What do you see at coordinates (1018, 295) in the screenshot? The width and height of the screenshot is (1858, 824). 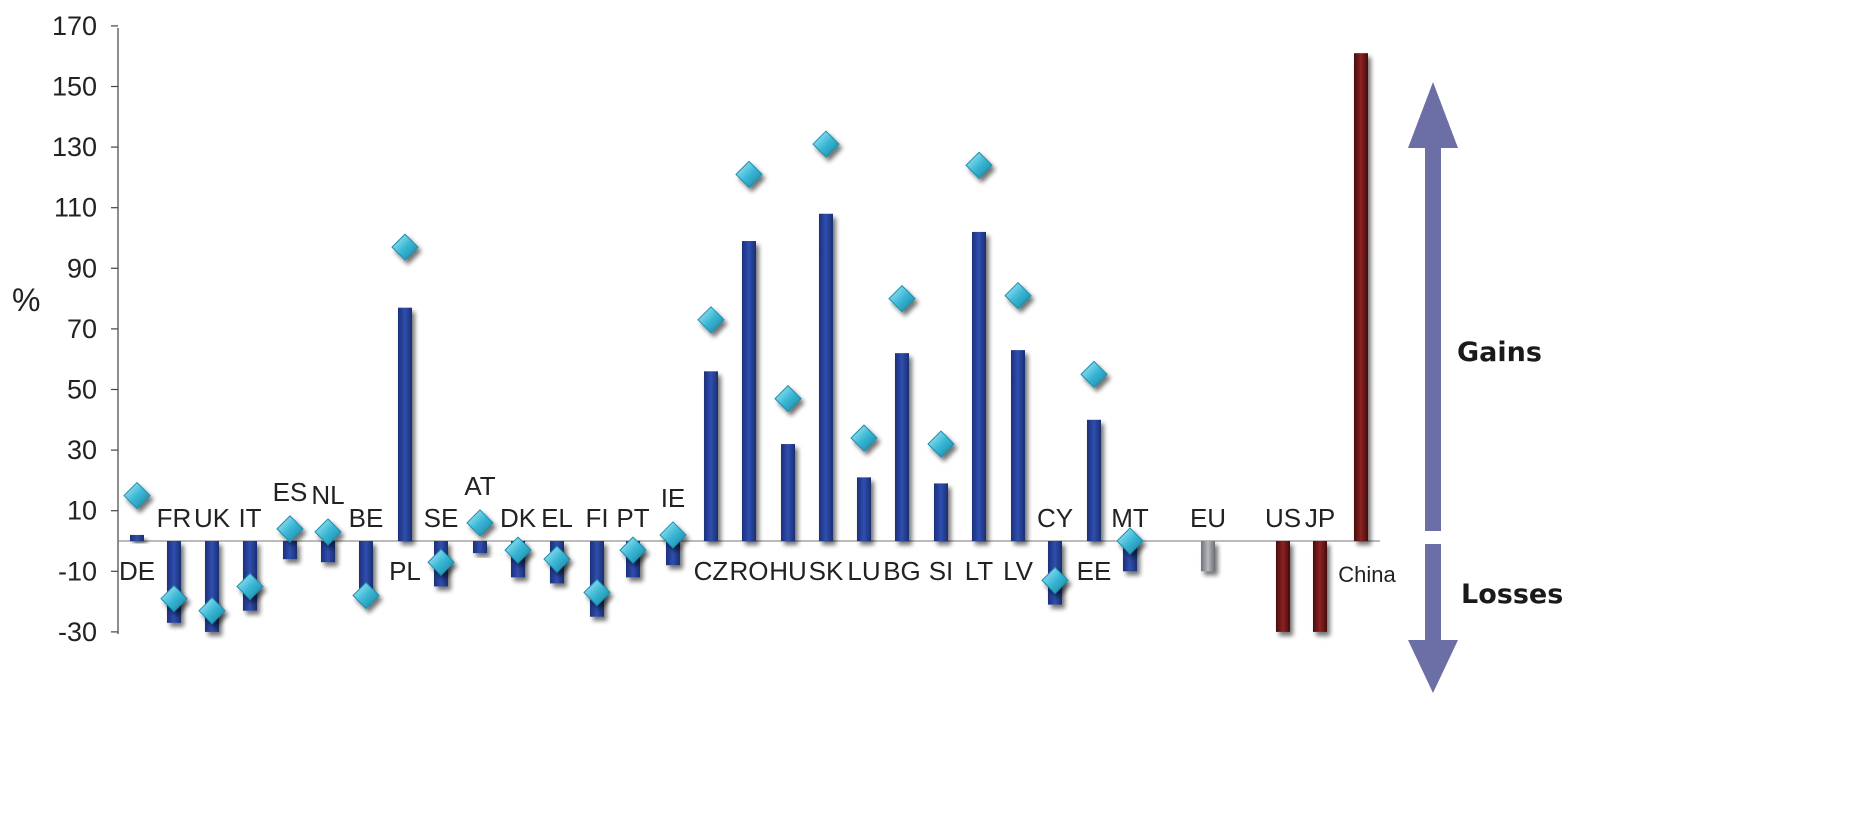 I see `marker-lv` at bounding box center [1018, 295].